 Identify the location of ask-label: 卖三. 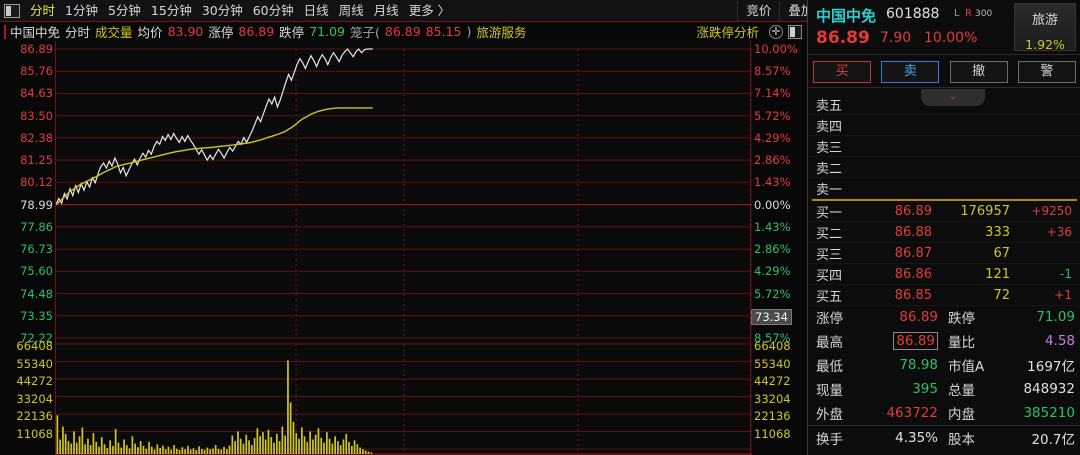
(829, 148).